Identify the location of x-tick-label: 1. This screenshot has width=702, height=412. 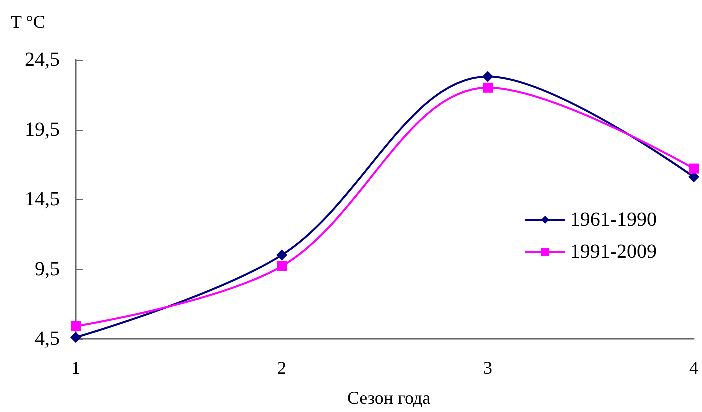
(76, 368).